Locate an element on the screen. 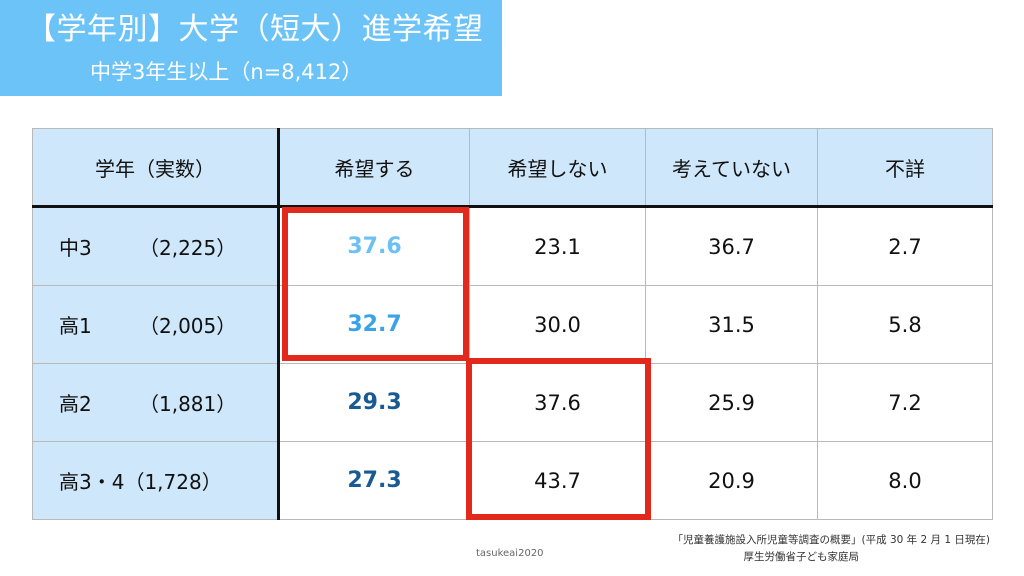 This screenshot has width=1024, height=576. cell-hope: 37.6 is located at coordinates (374, 246).